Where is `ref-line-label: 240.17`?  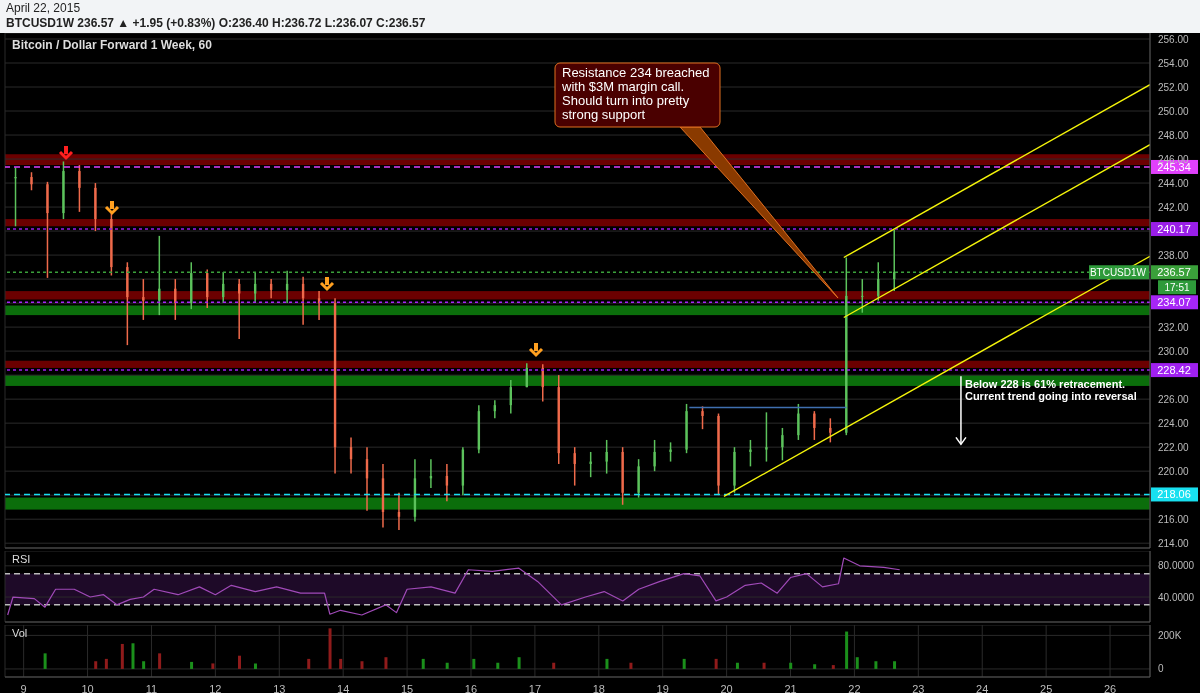 ref-line-label: 240.17 is located at coordinates (1174, 229).